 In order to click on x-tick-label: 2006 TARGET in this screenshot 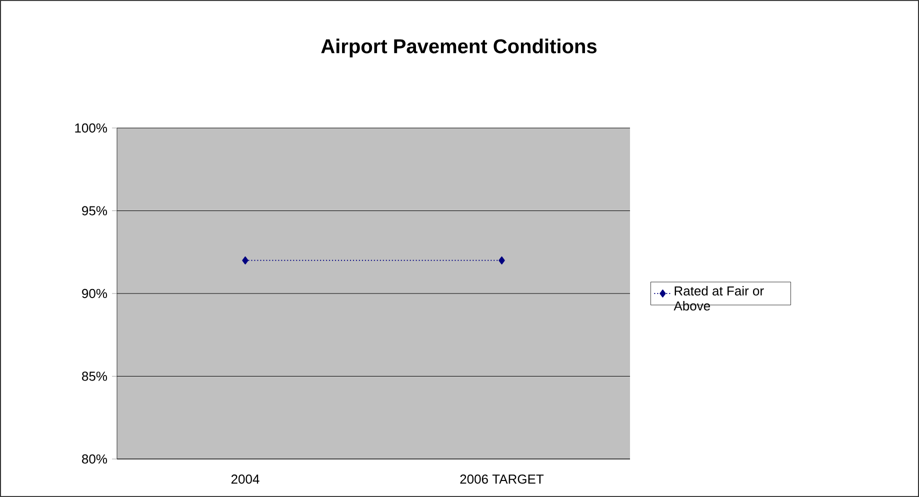, I will do `click(502, 479)`.